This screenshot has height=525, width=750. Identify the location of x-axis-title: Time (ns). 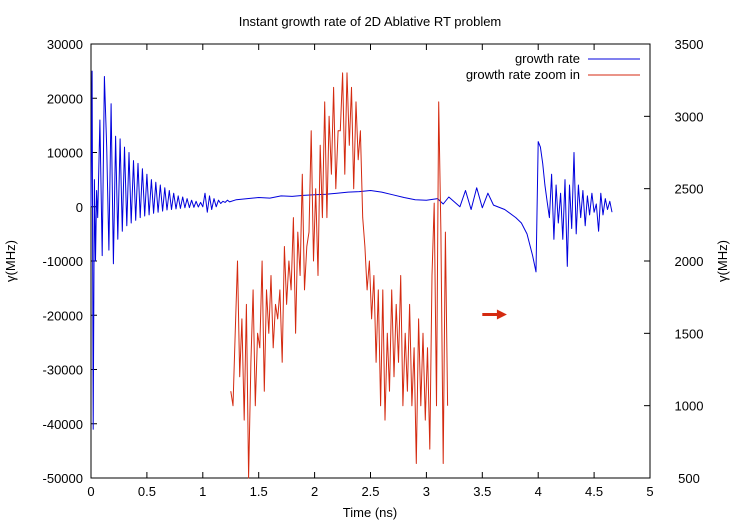
(370, 512).